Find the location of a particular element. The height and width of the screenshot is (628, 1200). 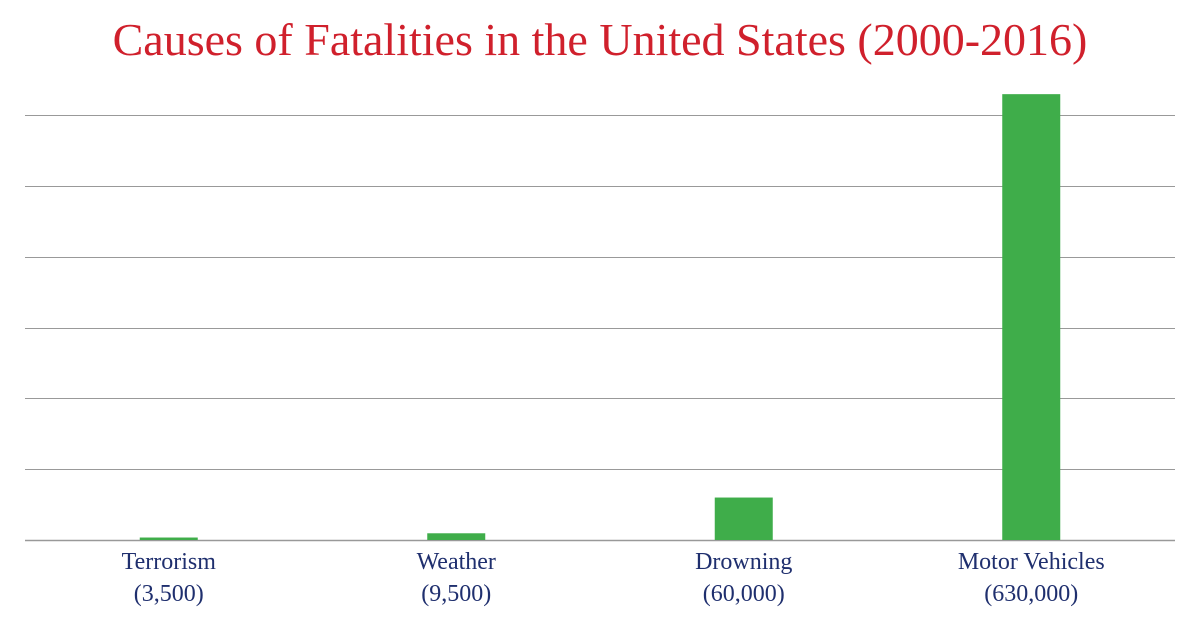

bar-weather is located at coordinates (456, 536).